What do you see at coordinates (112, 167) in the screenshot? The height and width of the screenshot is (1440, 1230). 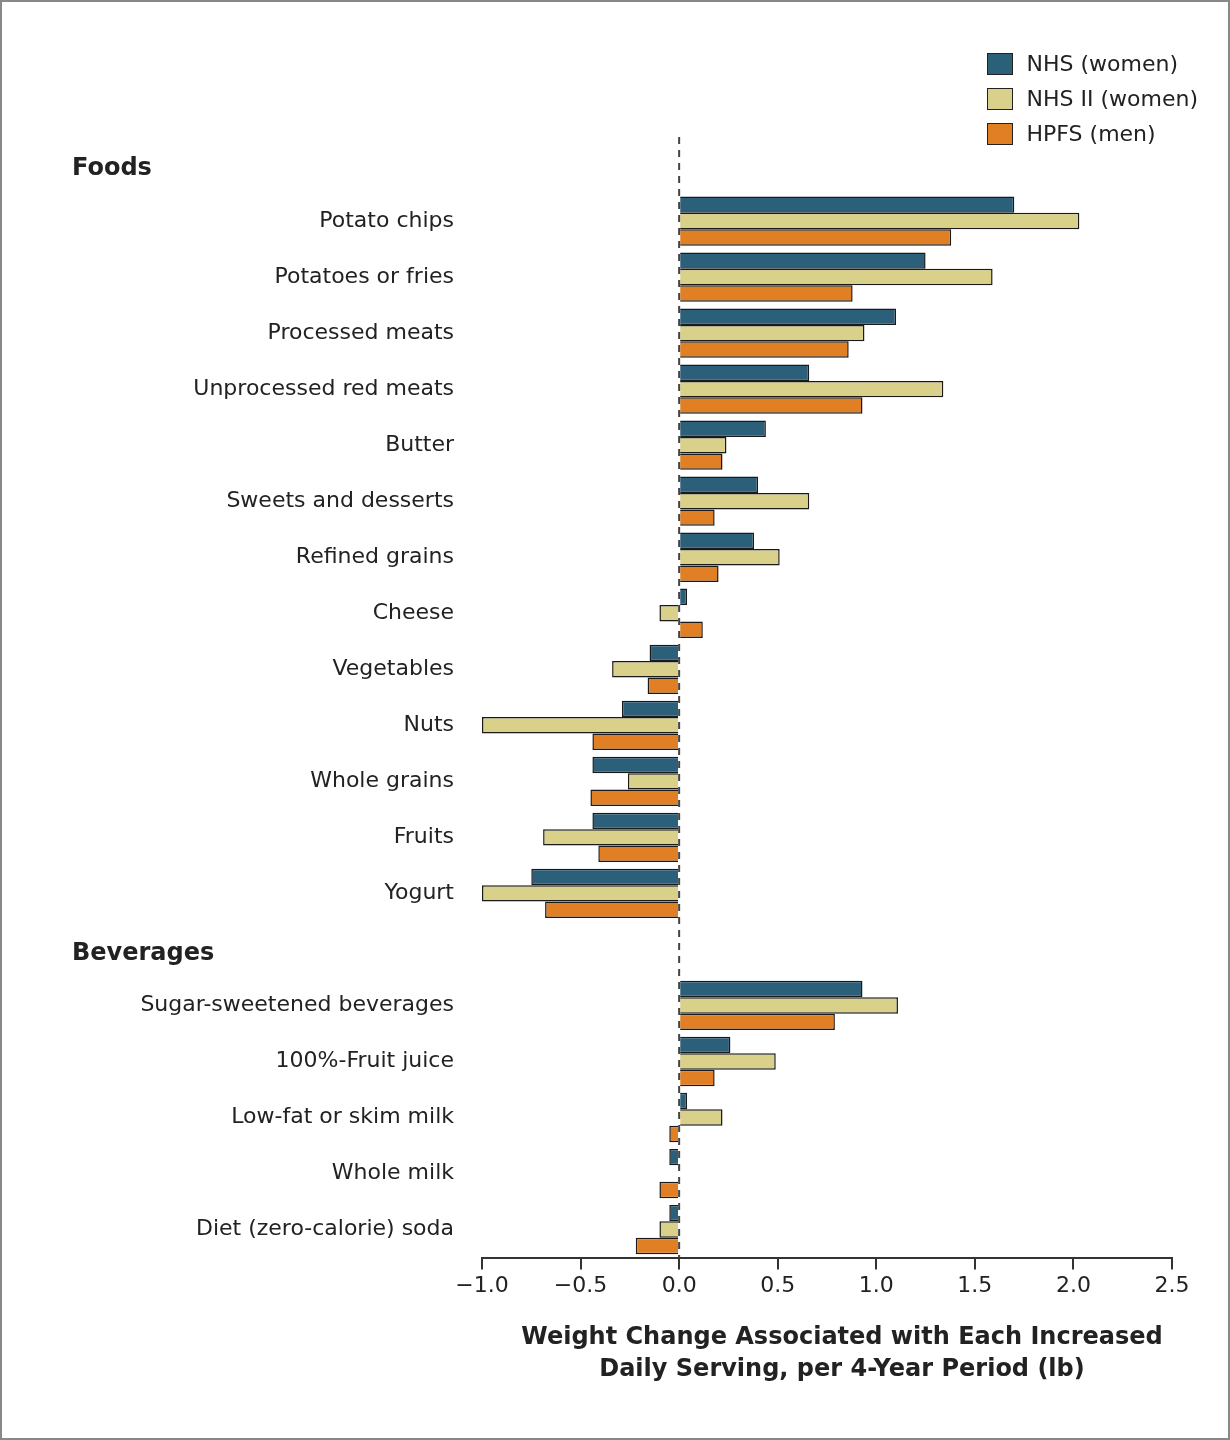 I see `text: Foods` at bounding box center [112, 167].